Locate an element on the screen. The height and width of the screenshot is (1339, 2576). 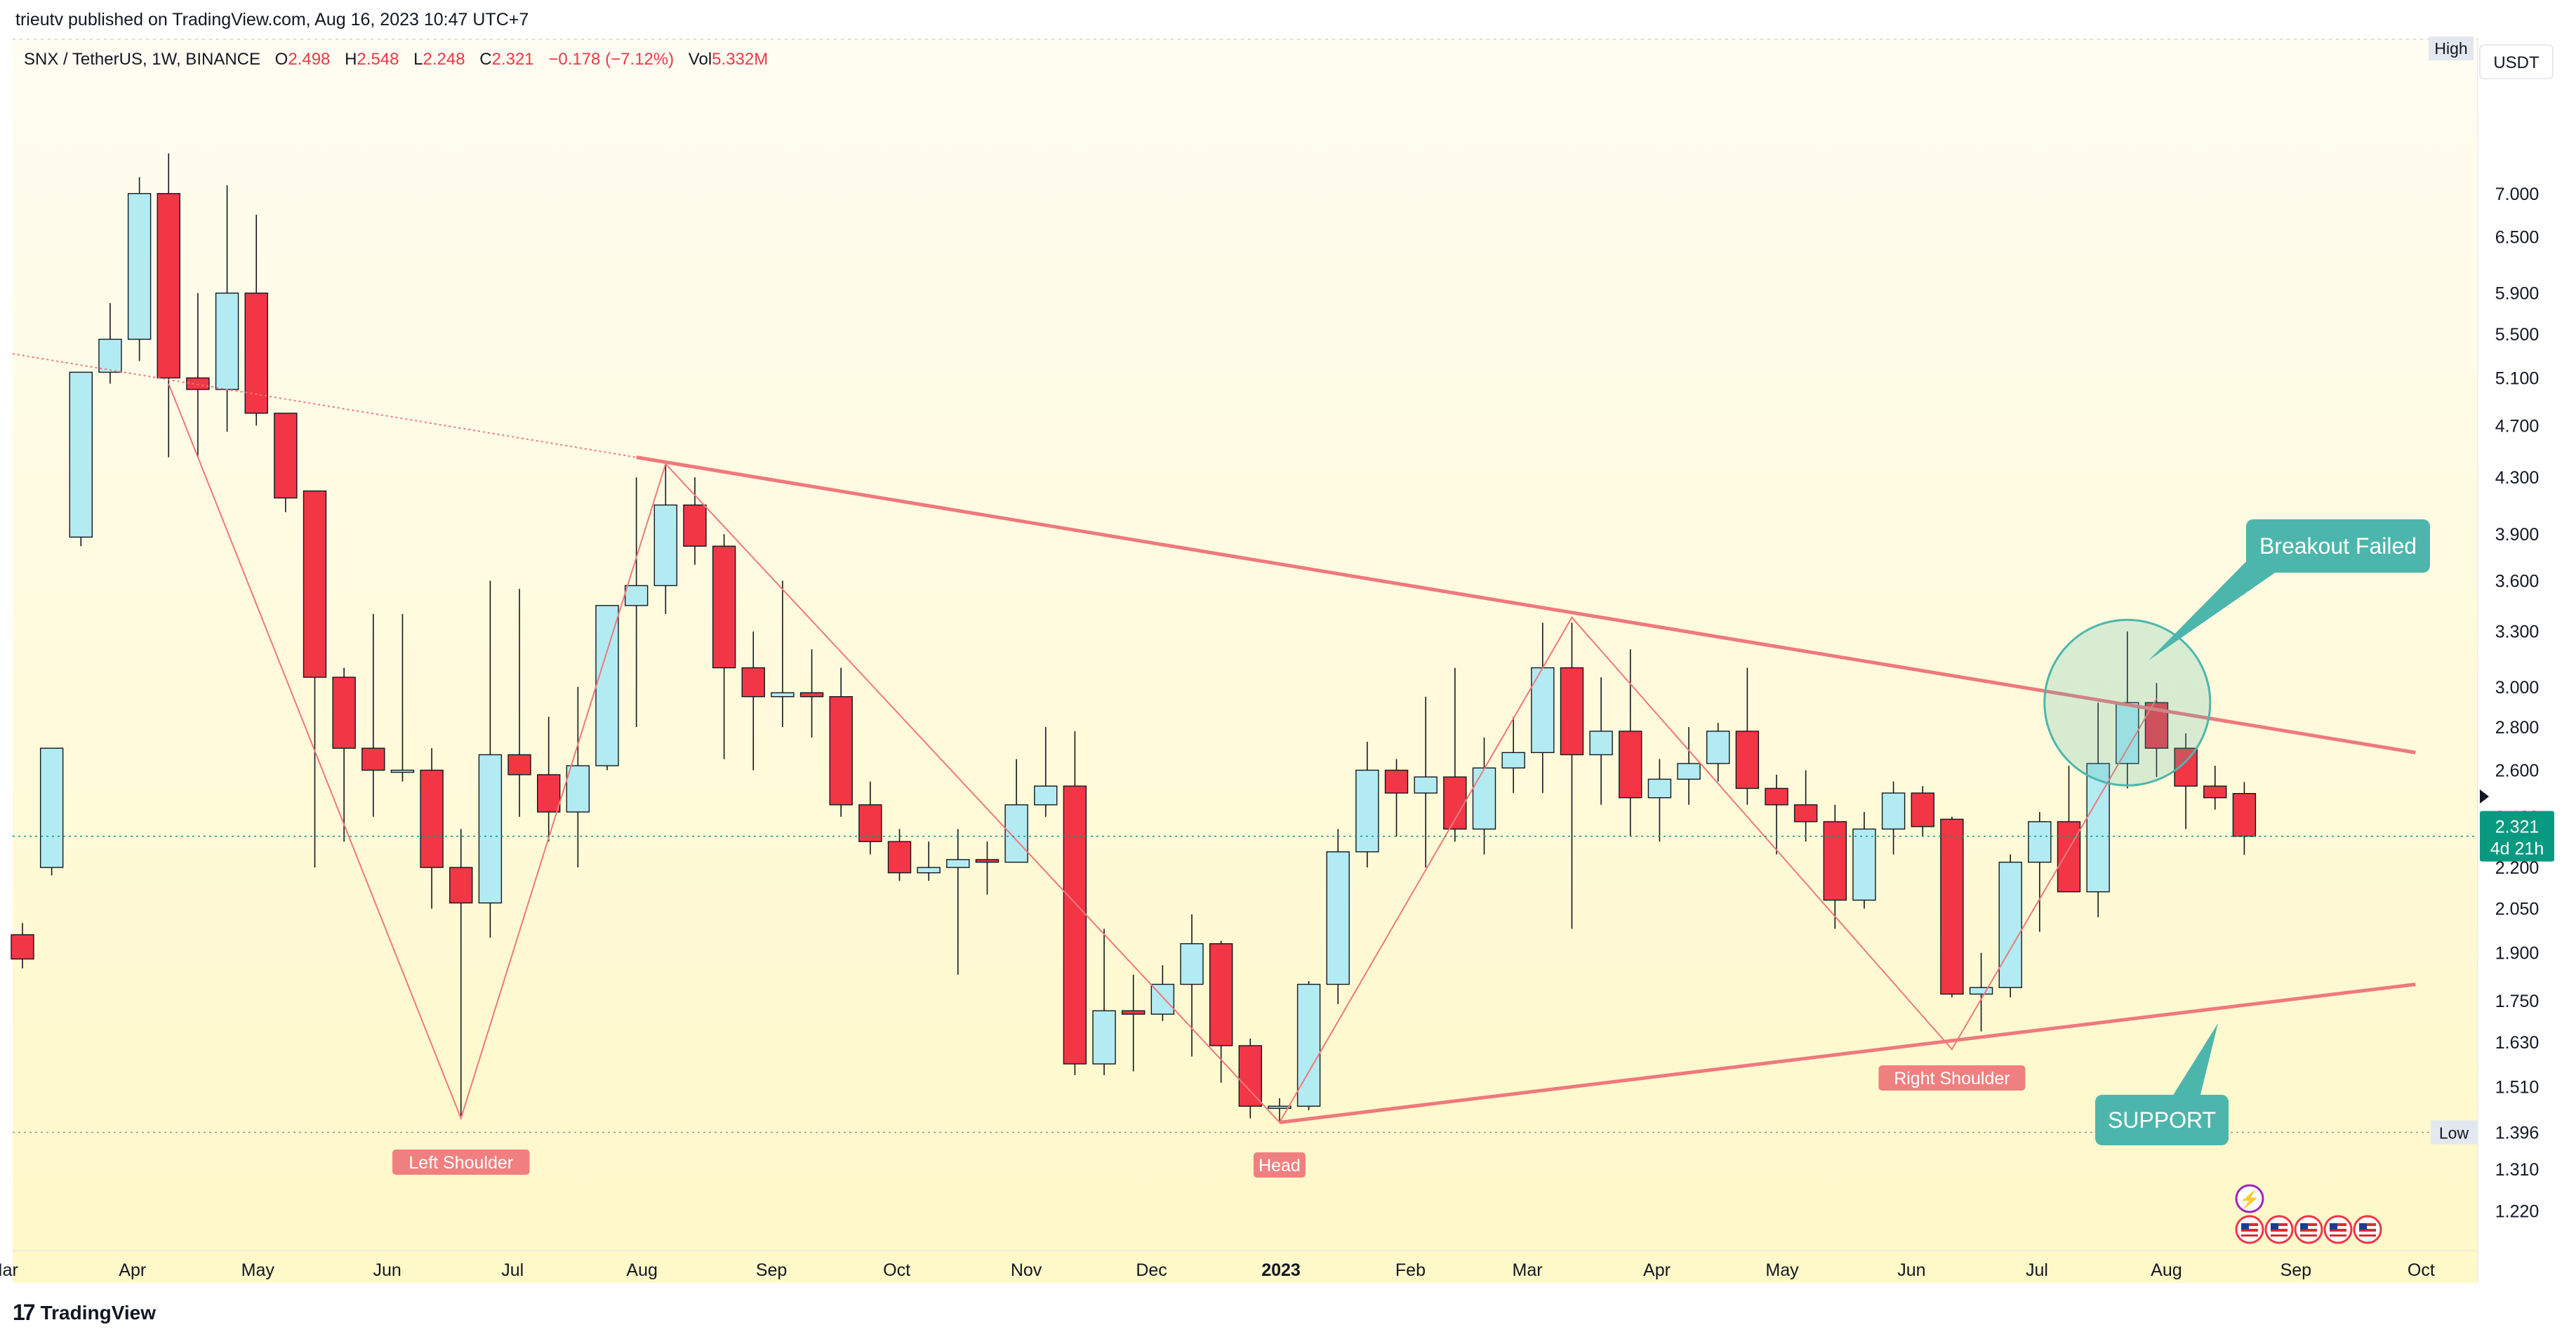
volume-label: Vol is located at coordinates (700, 59).